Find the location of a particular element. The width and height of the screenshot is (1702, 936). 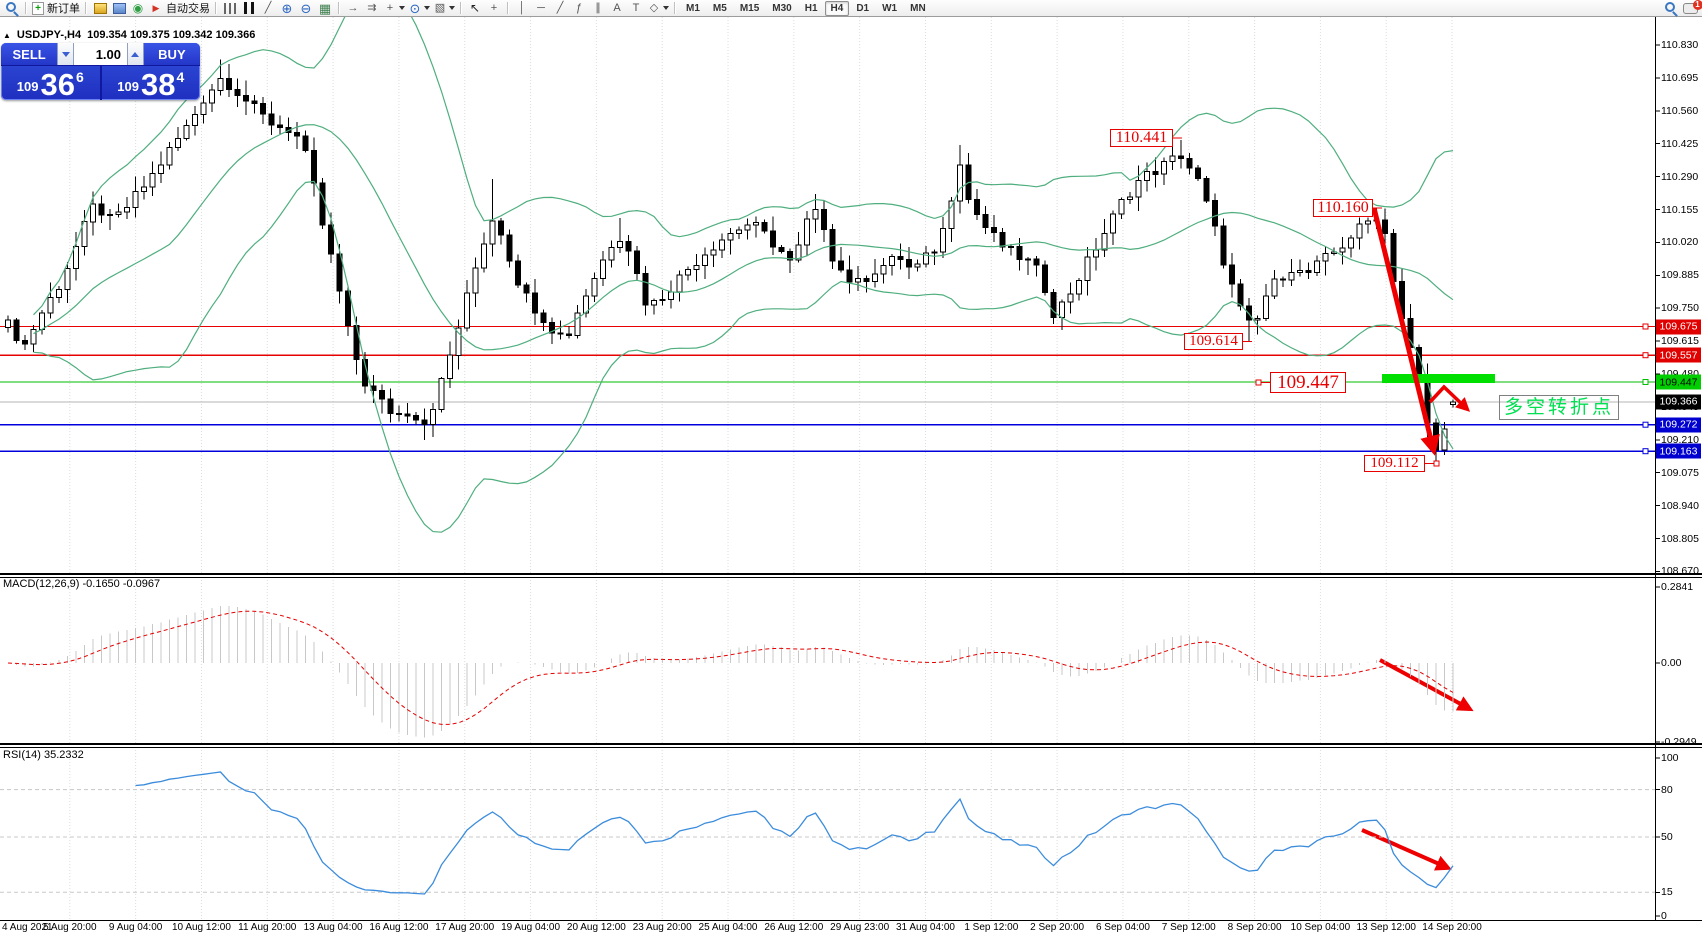

timeframe-button-w1: W1 is located at coordinates (890, 8).